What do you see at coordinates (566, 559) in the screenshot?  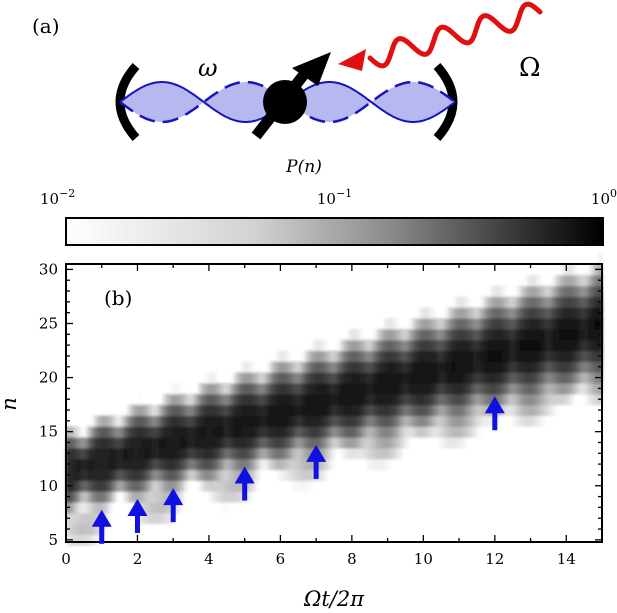 I see `x-tick-label: 14` at bounding box center [566, 559].